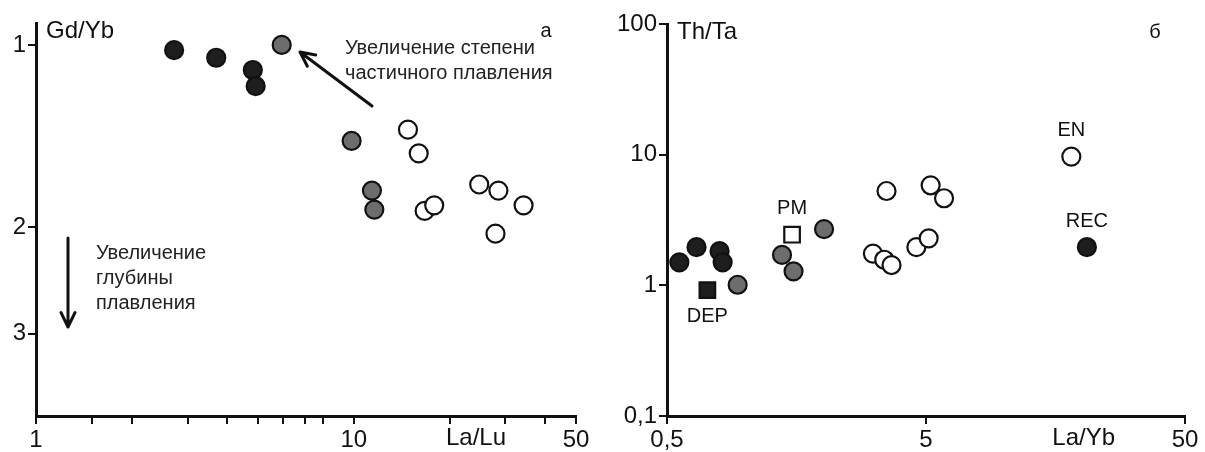 This screenshot has height=452, width=1205. What do you see at coordinates (1086, 219) in the screenshot?
I see `series-label: REC` at bounding box center [1086, 219].